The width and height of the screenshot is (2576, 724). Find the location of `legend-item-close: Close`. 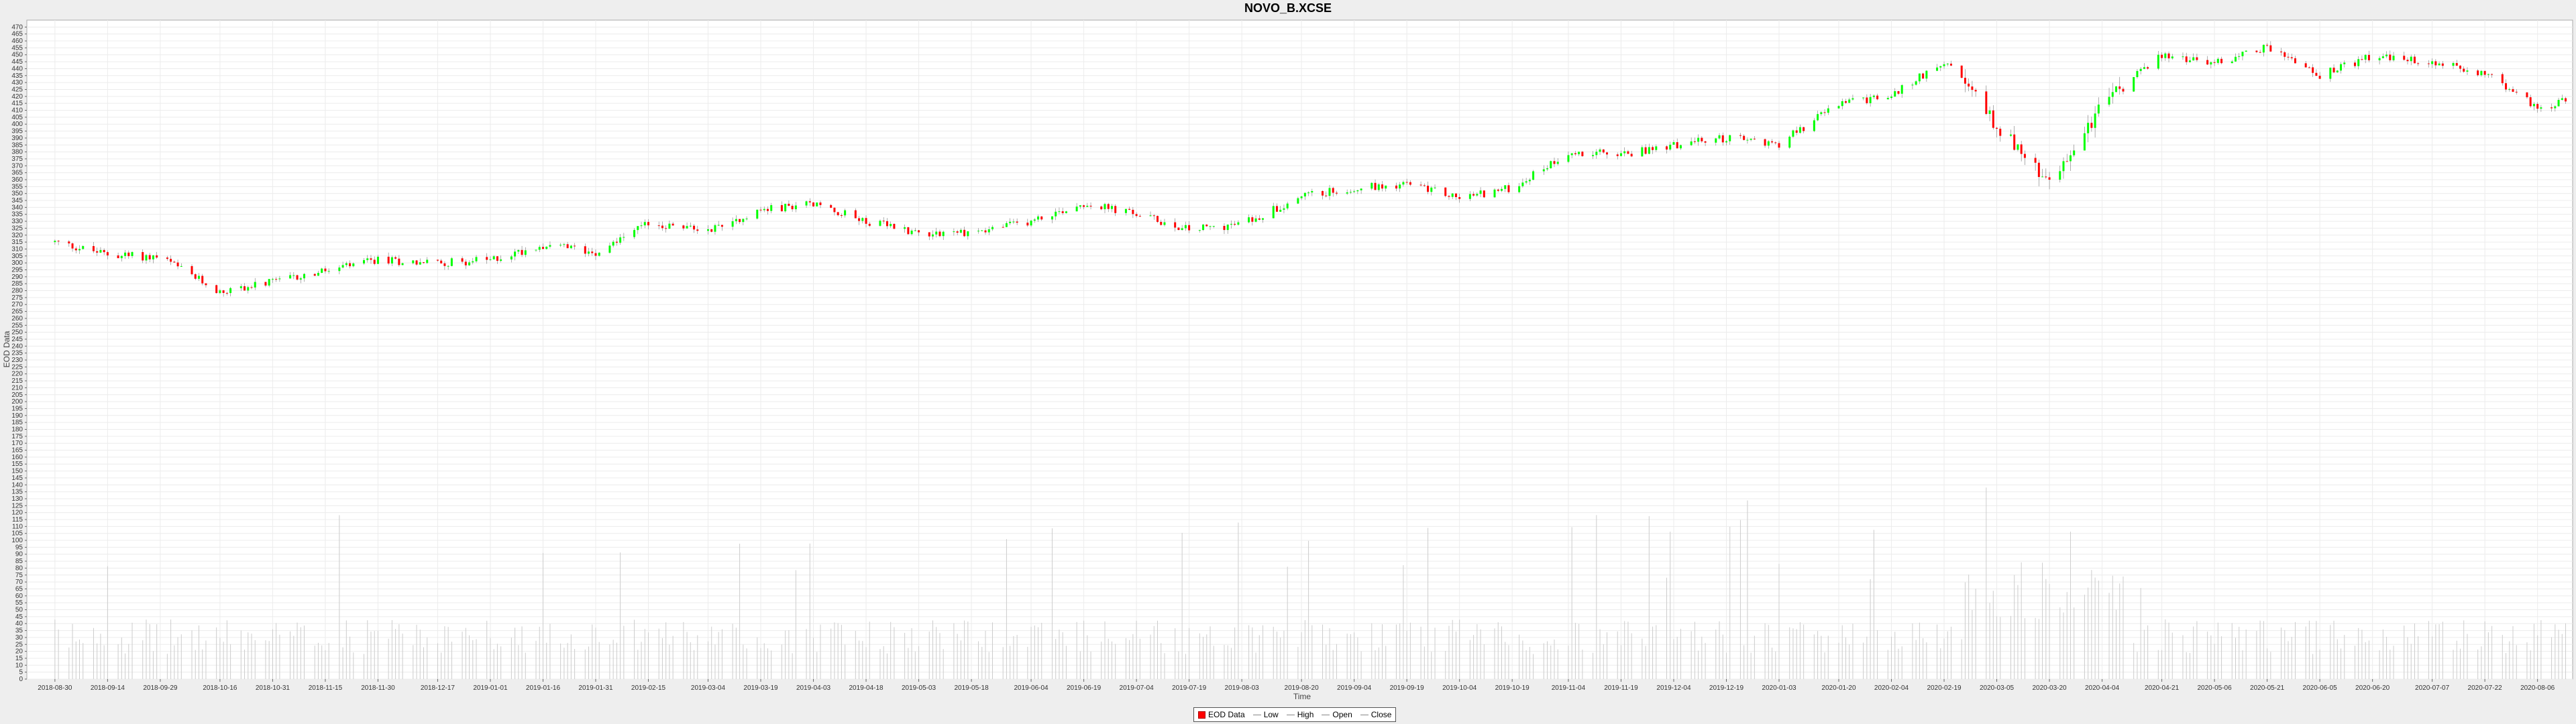

legend-item-close: Close is located at coordinates (1375, 714).